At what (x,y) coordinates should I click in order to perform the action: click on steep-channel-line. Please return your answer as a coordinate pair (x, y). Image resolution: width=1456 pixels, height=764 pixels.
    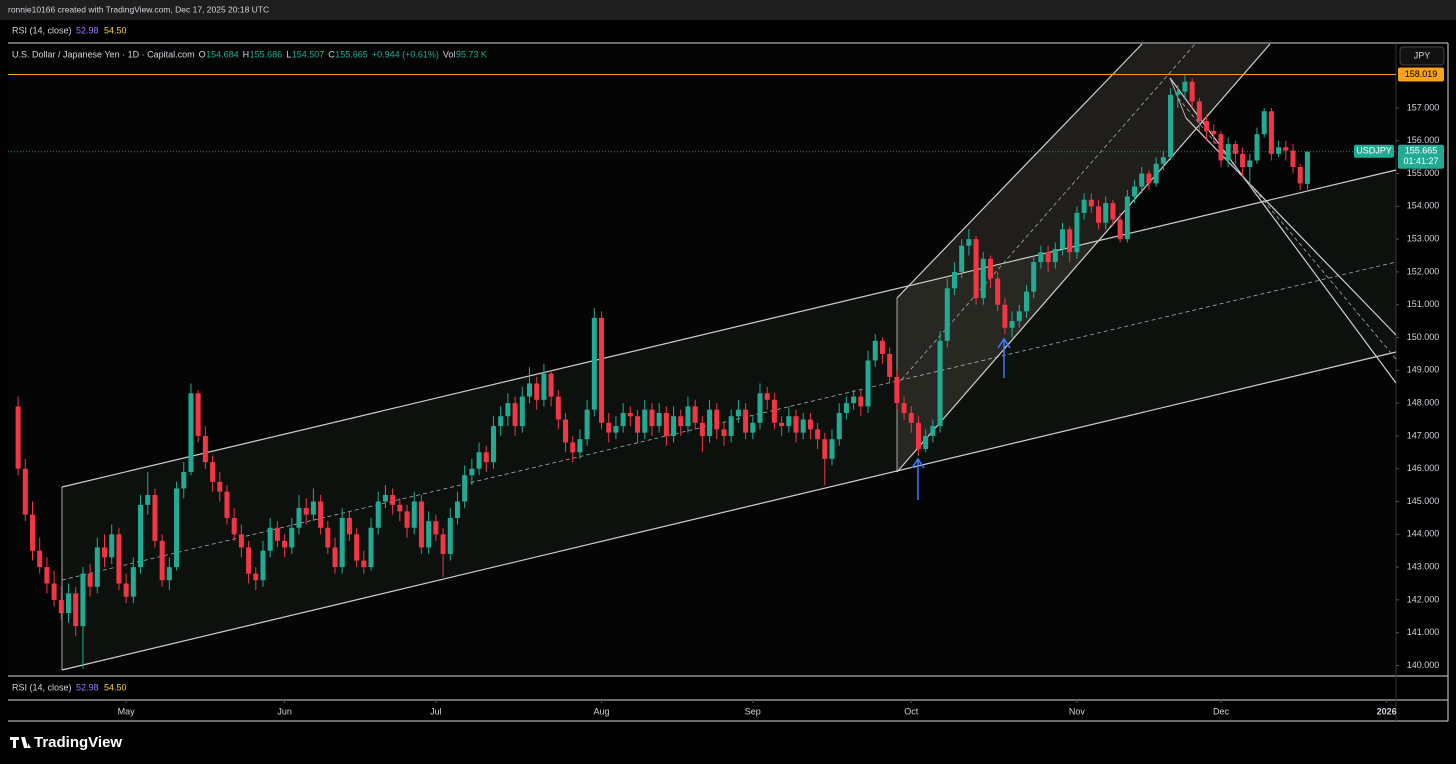
    Looking at the image, I should click on (1083, 258).